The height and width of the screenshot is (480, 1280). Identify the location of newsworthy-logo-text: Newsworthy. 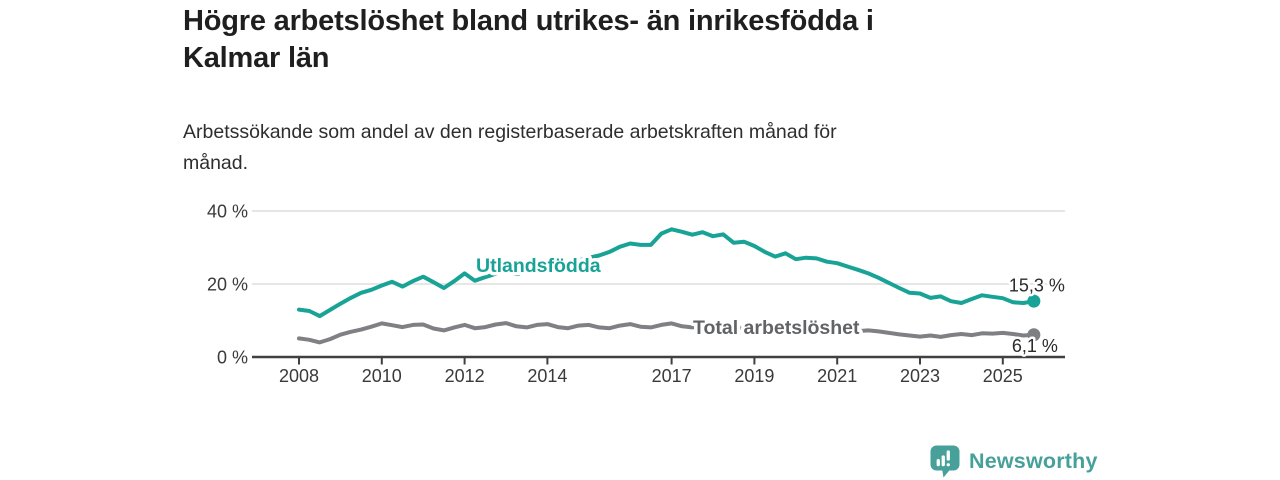
(1033, 460).